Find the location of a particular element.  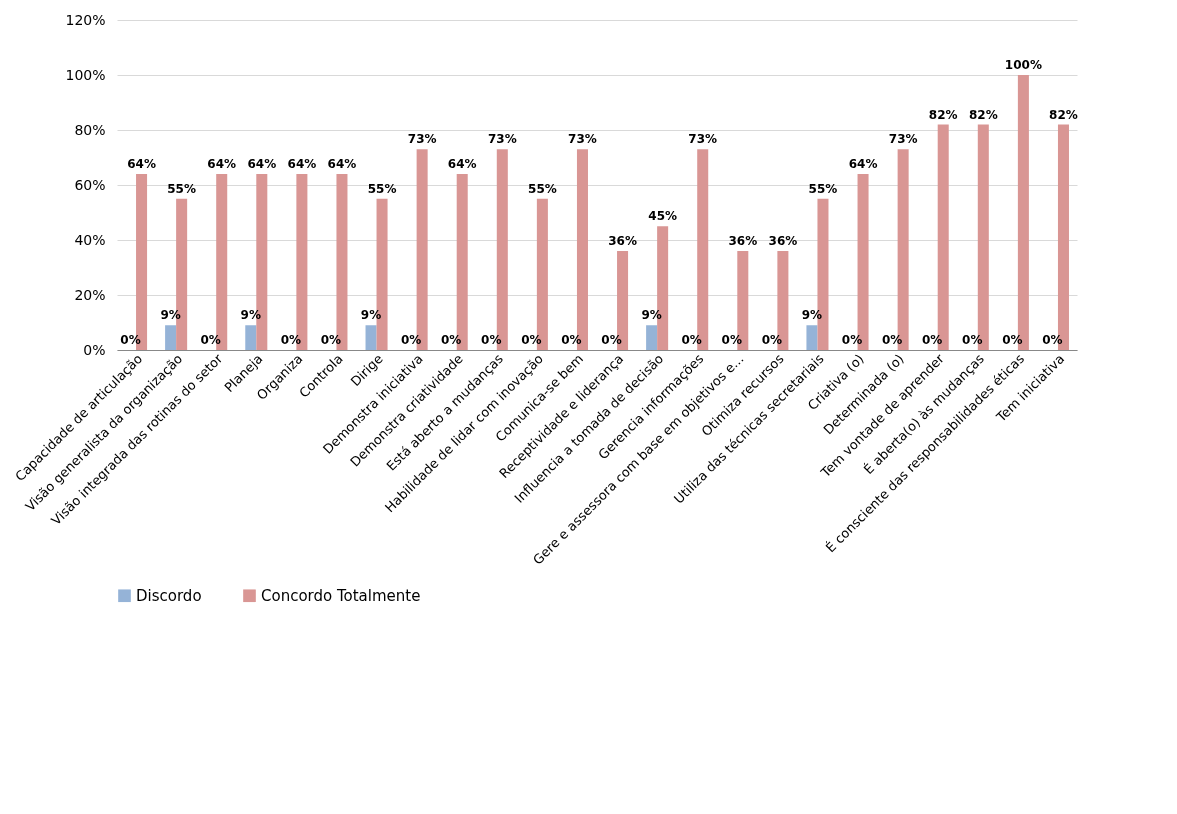

data-label: 100% is located at coordinates (1023, 65).